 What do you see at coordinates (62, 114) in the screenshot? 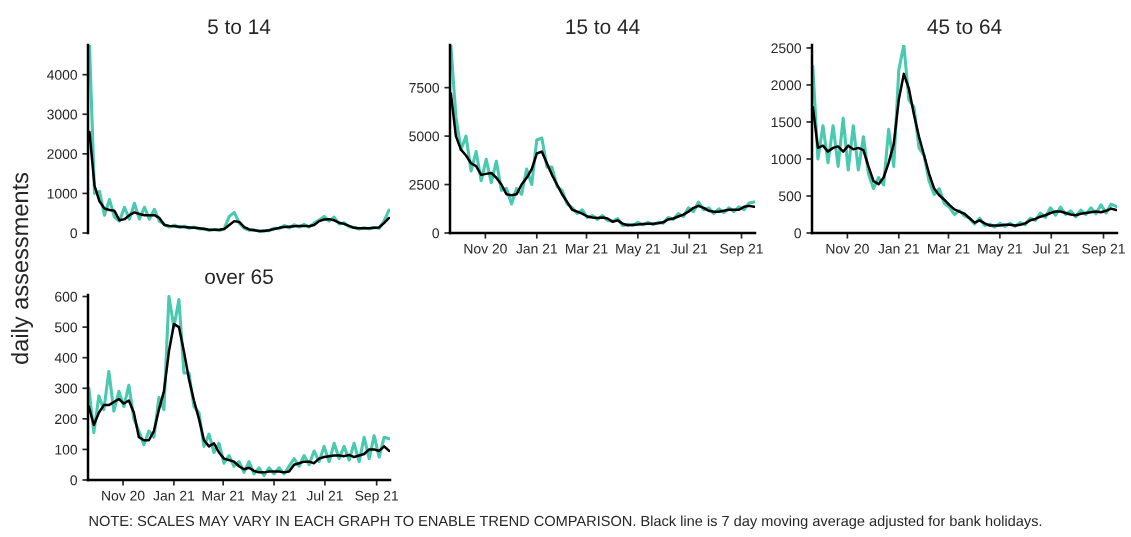
I see `y-tick-label: 3000` at bounding box center [62, 114].